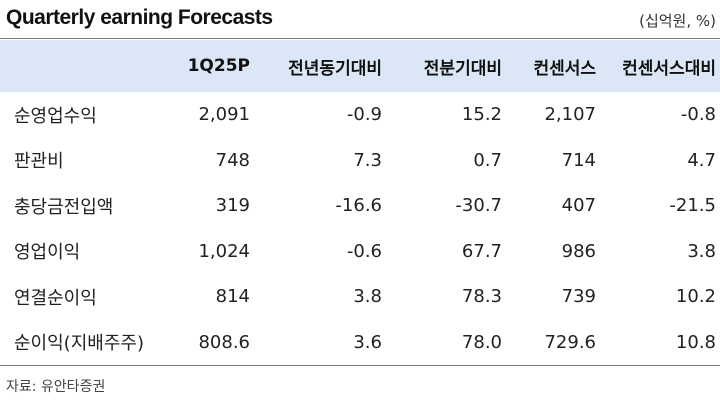 The width and height of the screenshot is (720, 402). I want to click on cell: 729.6, so click(570, 342).